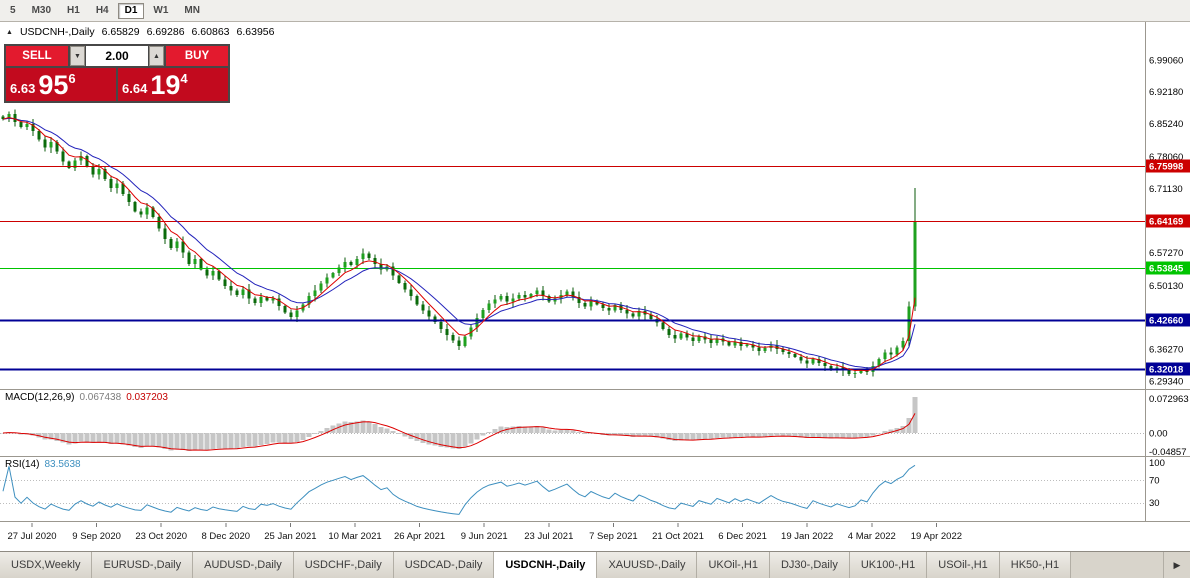 The width and height of the screenshot is (1190, 578). What do you see at coordinates (595, 11) in the screenshot?
I see `timeframe-toolbar: 5 M30 H1 H4 D1 W1 MN` at bounding box center [595, 11].